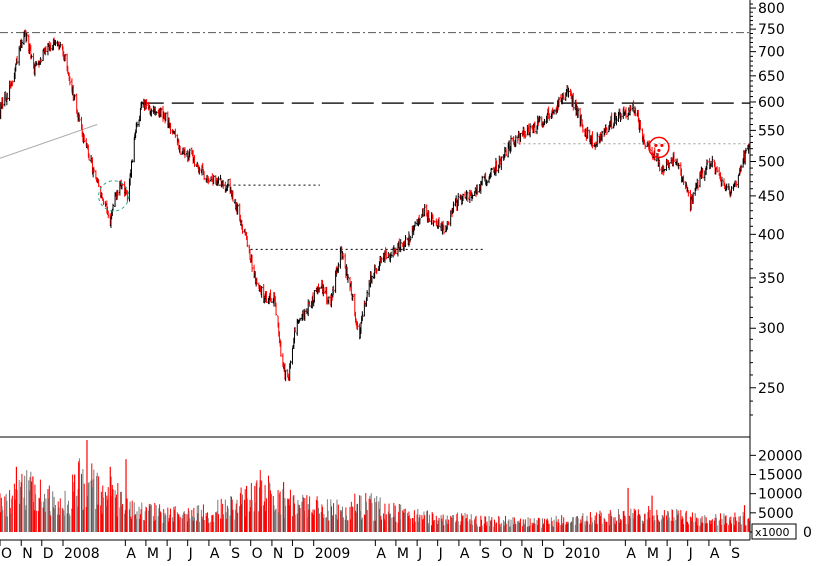 The width and height of the screenshot is (817, 566). Describe the element at coordinates (771, 77) in the screenshot. I see `price-tick-label: 650` at that location.